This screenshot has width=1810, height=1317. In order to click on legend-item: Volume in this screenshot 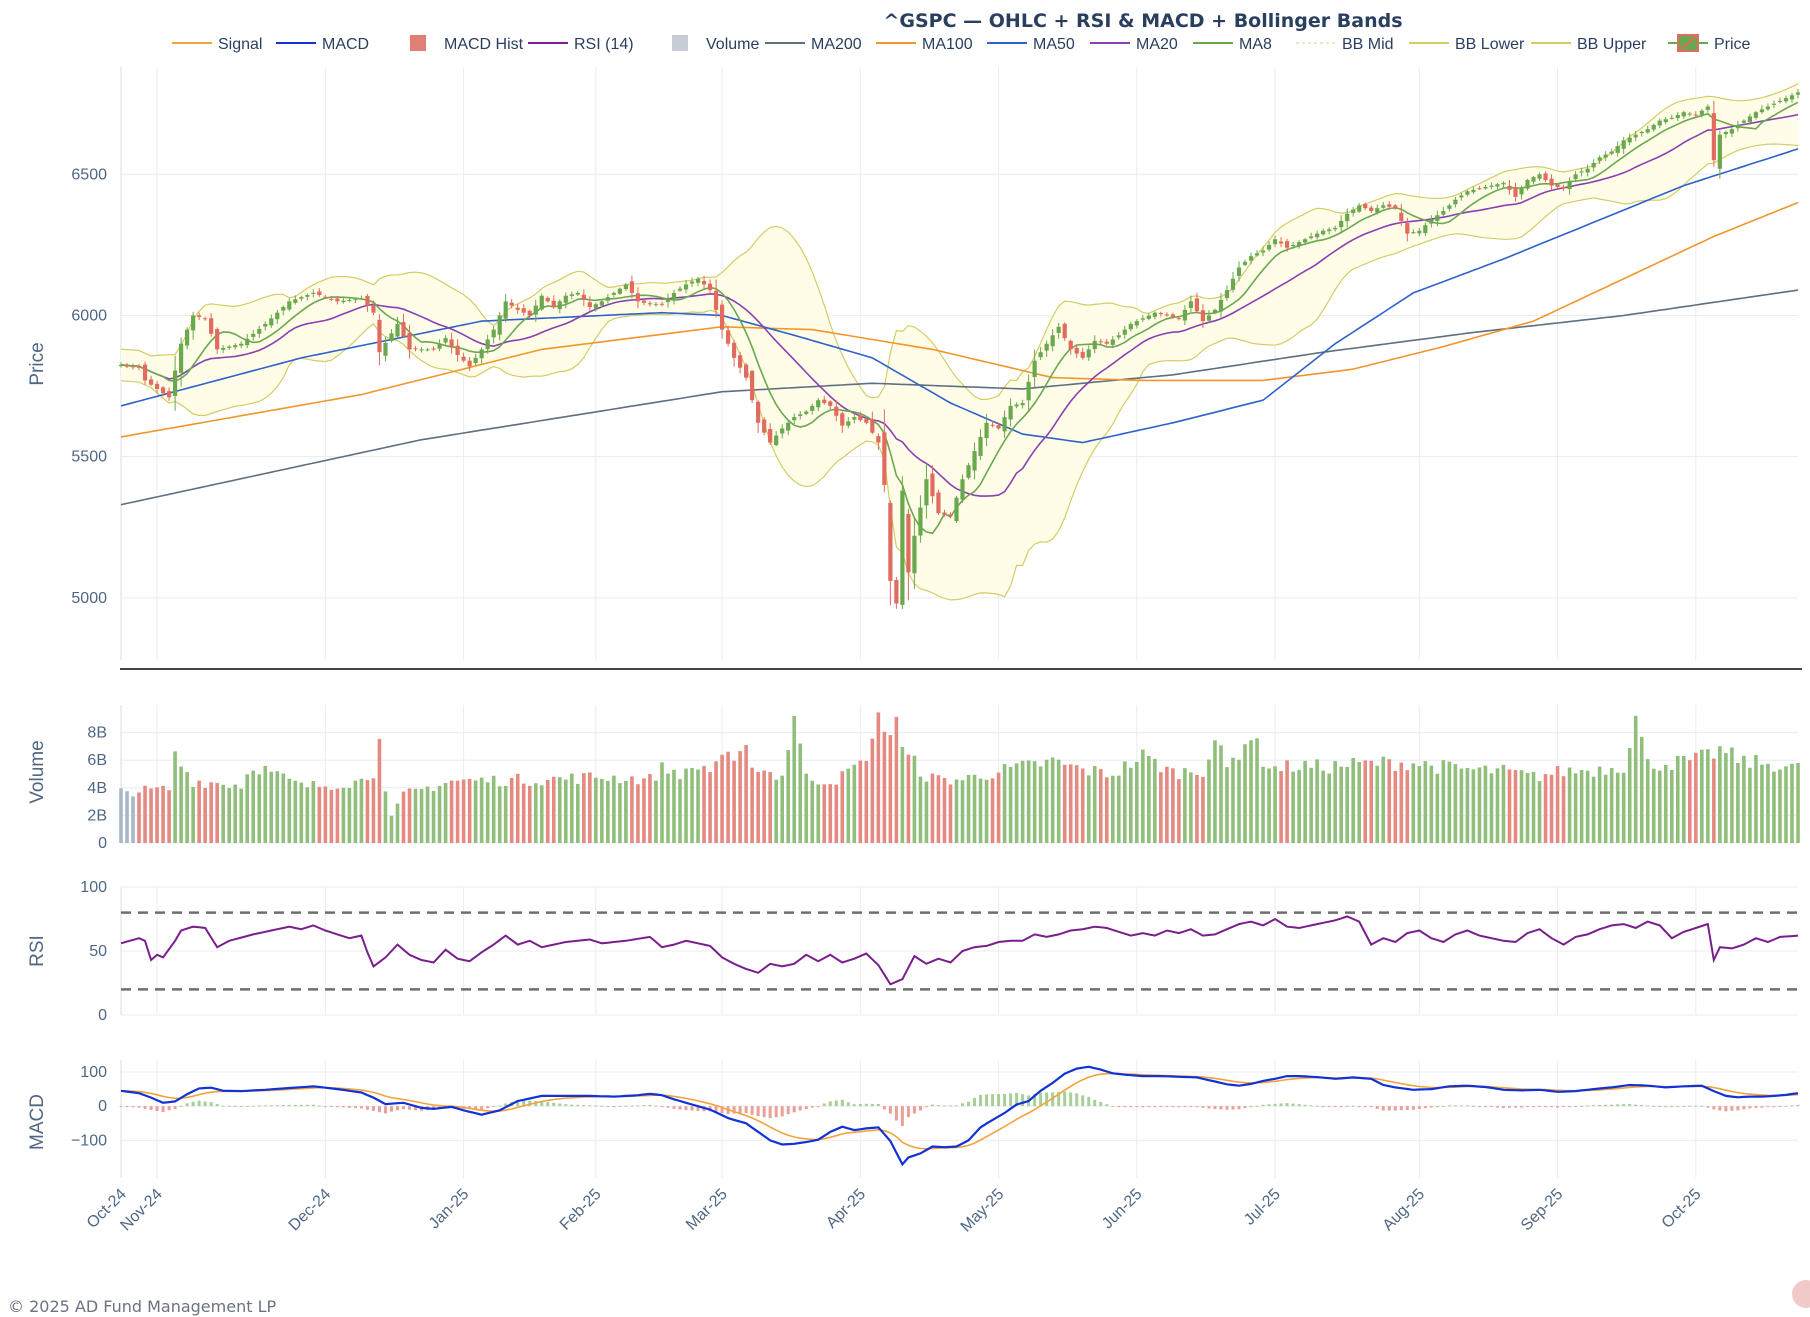, I will do `click(715, 44)`.